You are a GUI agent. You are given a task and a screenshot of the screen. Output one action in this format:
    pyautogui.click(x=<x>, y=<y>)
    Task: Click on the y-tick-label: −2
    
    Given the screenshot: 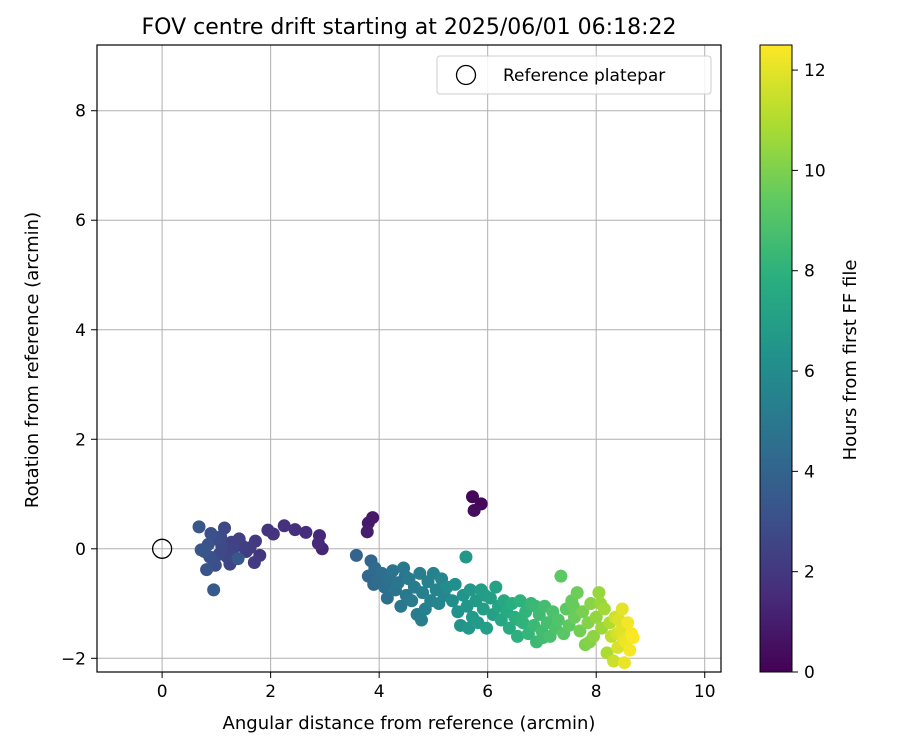 What is the action you would take?
    pyautogui.click(x=73, y=659)
    